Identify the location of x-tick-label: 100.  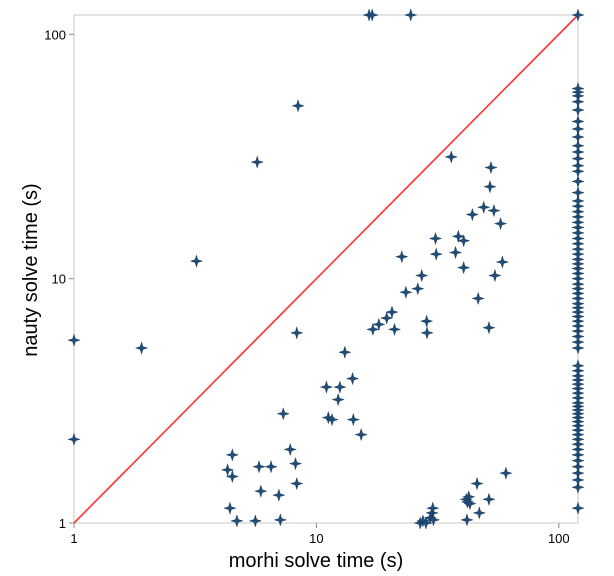
(559, 538).